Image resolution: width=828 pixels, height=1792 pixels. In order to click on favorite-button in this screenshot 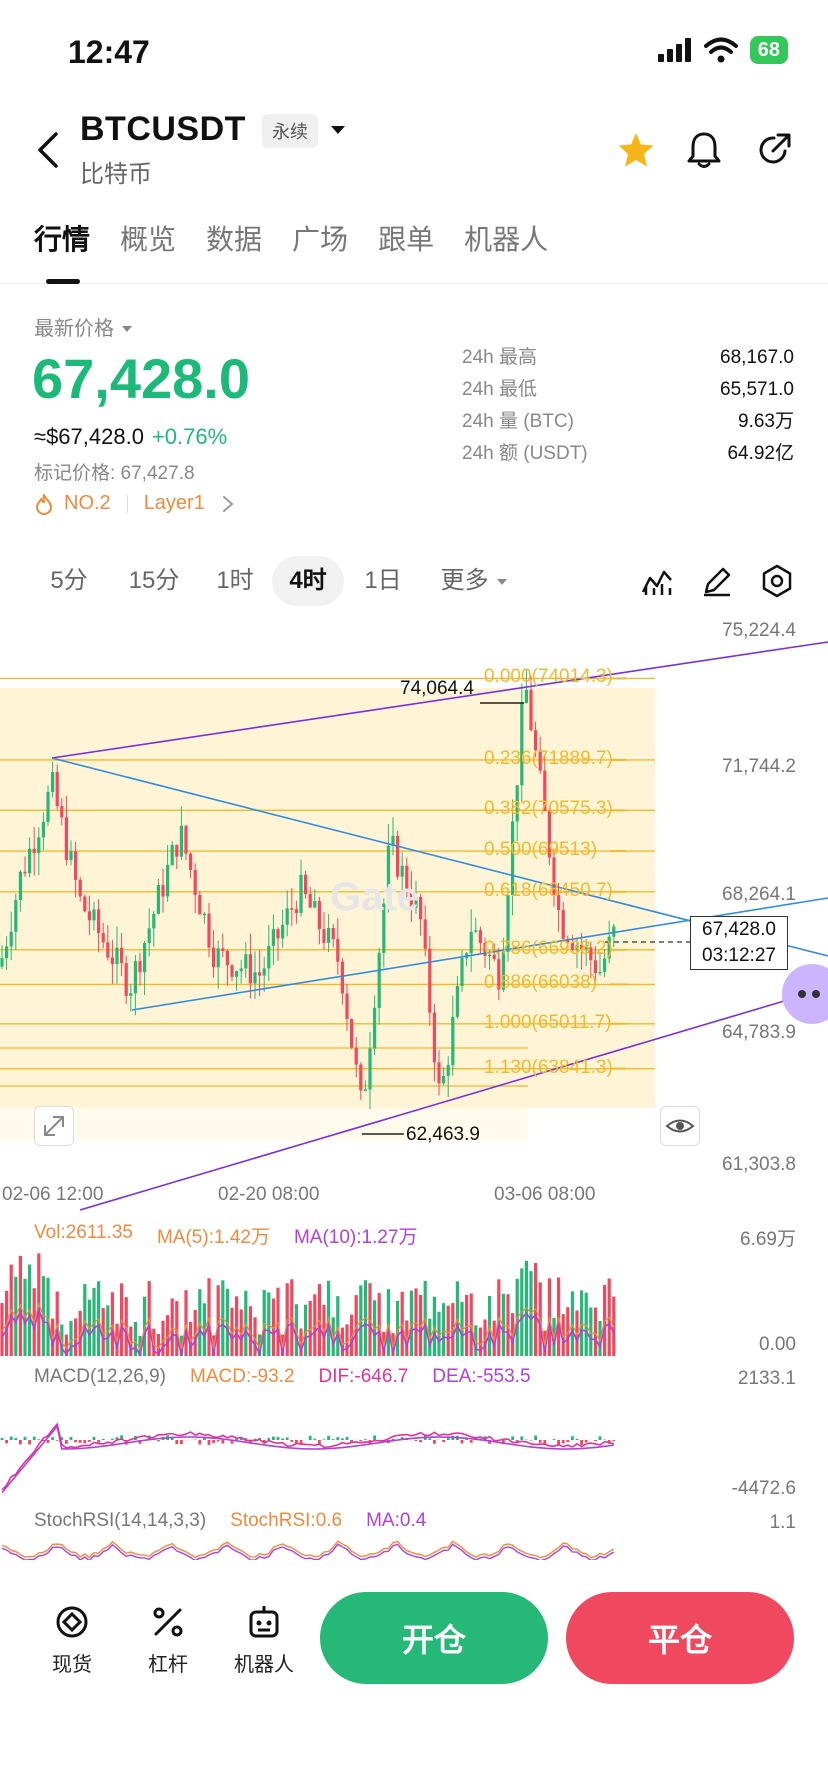, I will do `click(636, 150)`.